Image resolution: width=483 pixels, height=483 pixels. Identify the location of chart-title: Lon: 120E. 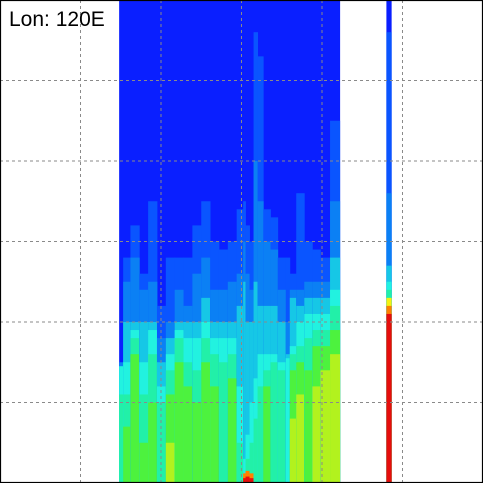
(57, 19).